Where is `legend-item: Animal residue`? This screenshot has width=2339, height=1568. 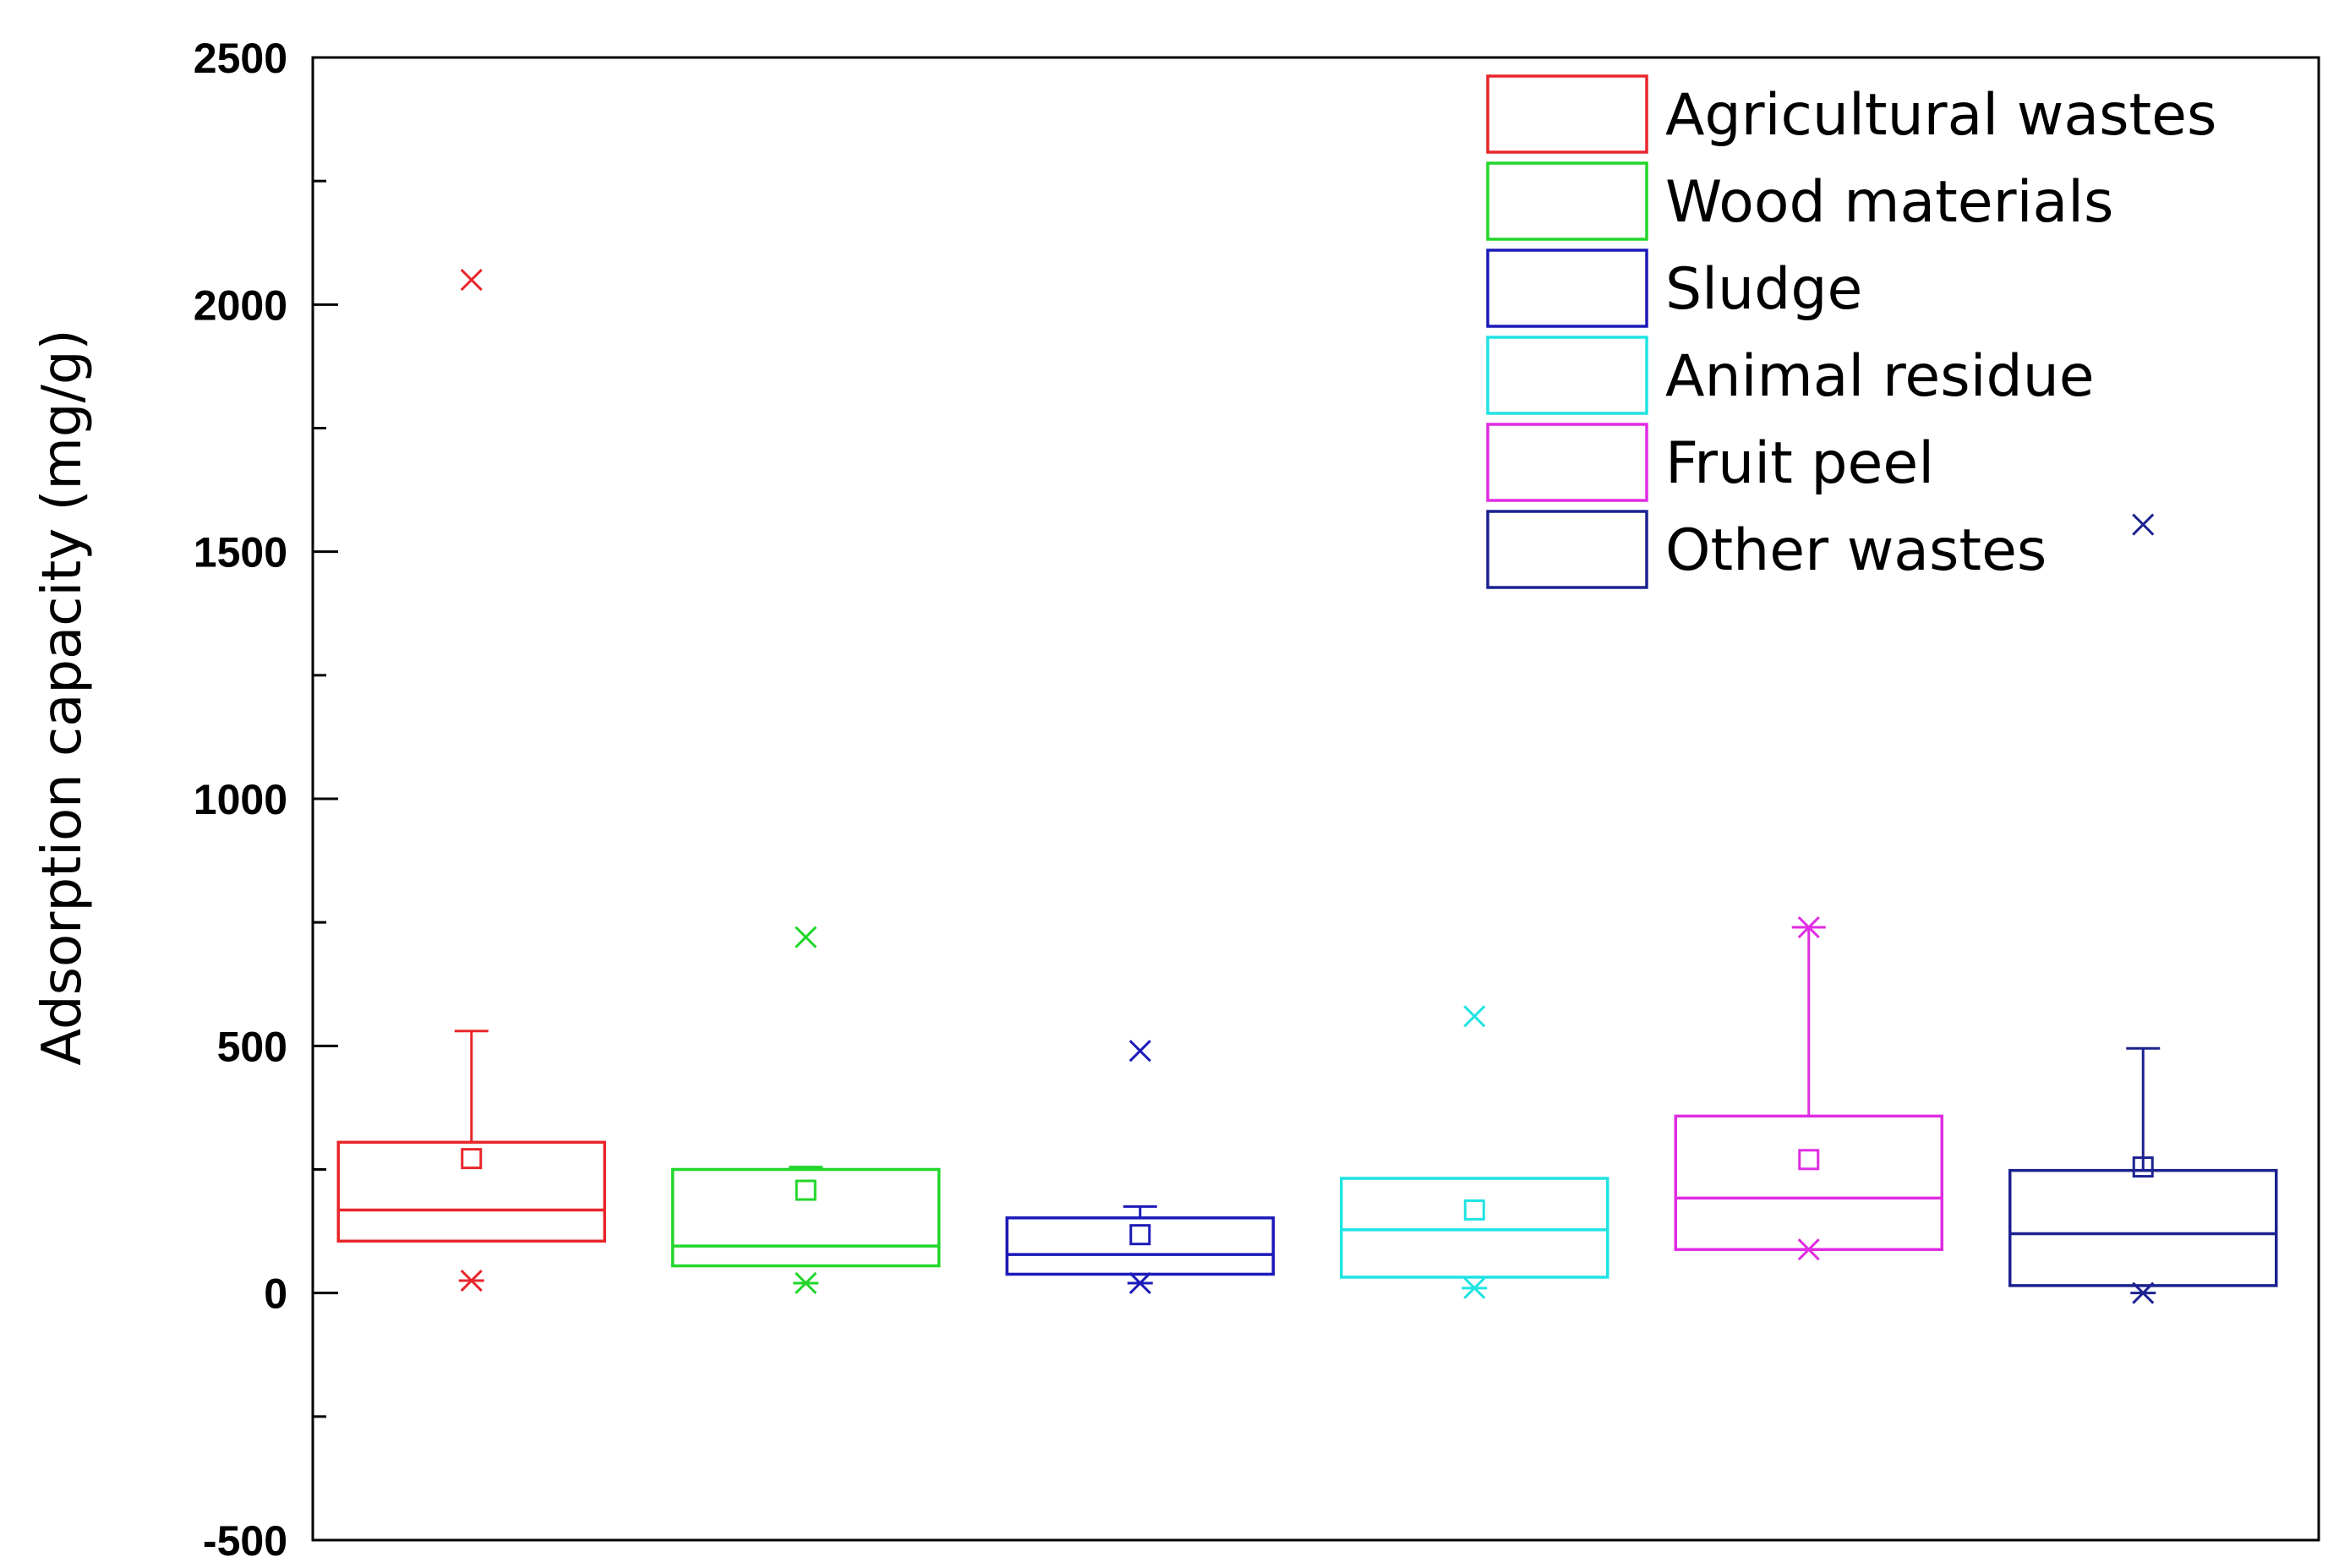
legend-item: Animal residue is located at coordinates (1790, 375).